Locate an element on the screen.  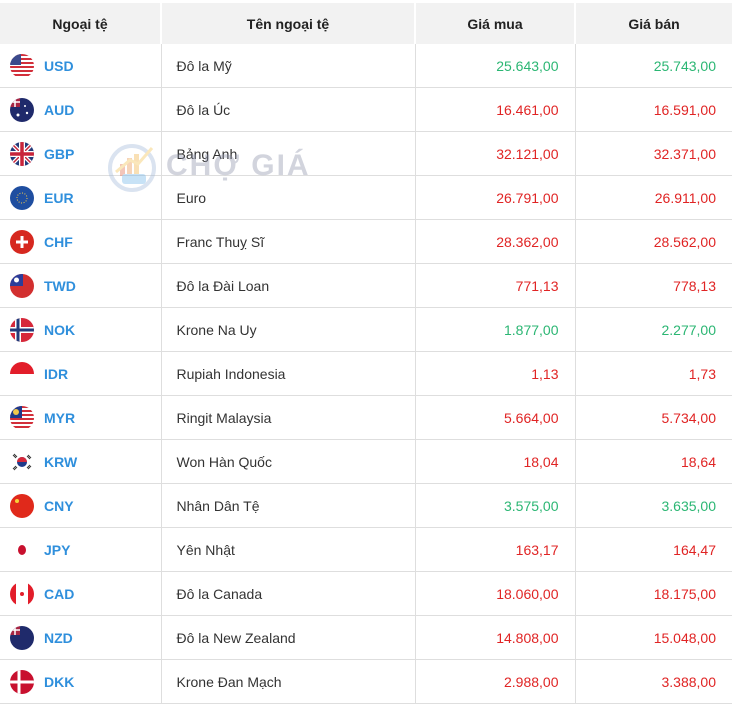
sell-price: 3.388,00 is located at coordinates (653, 681).